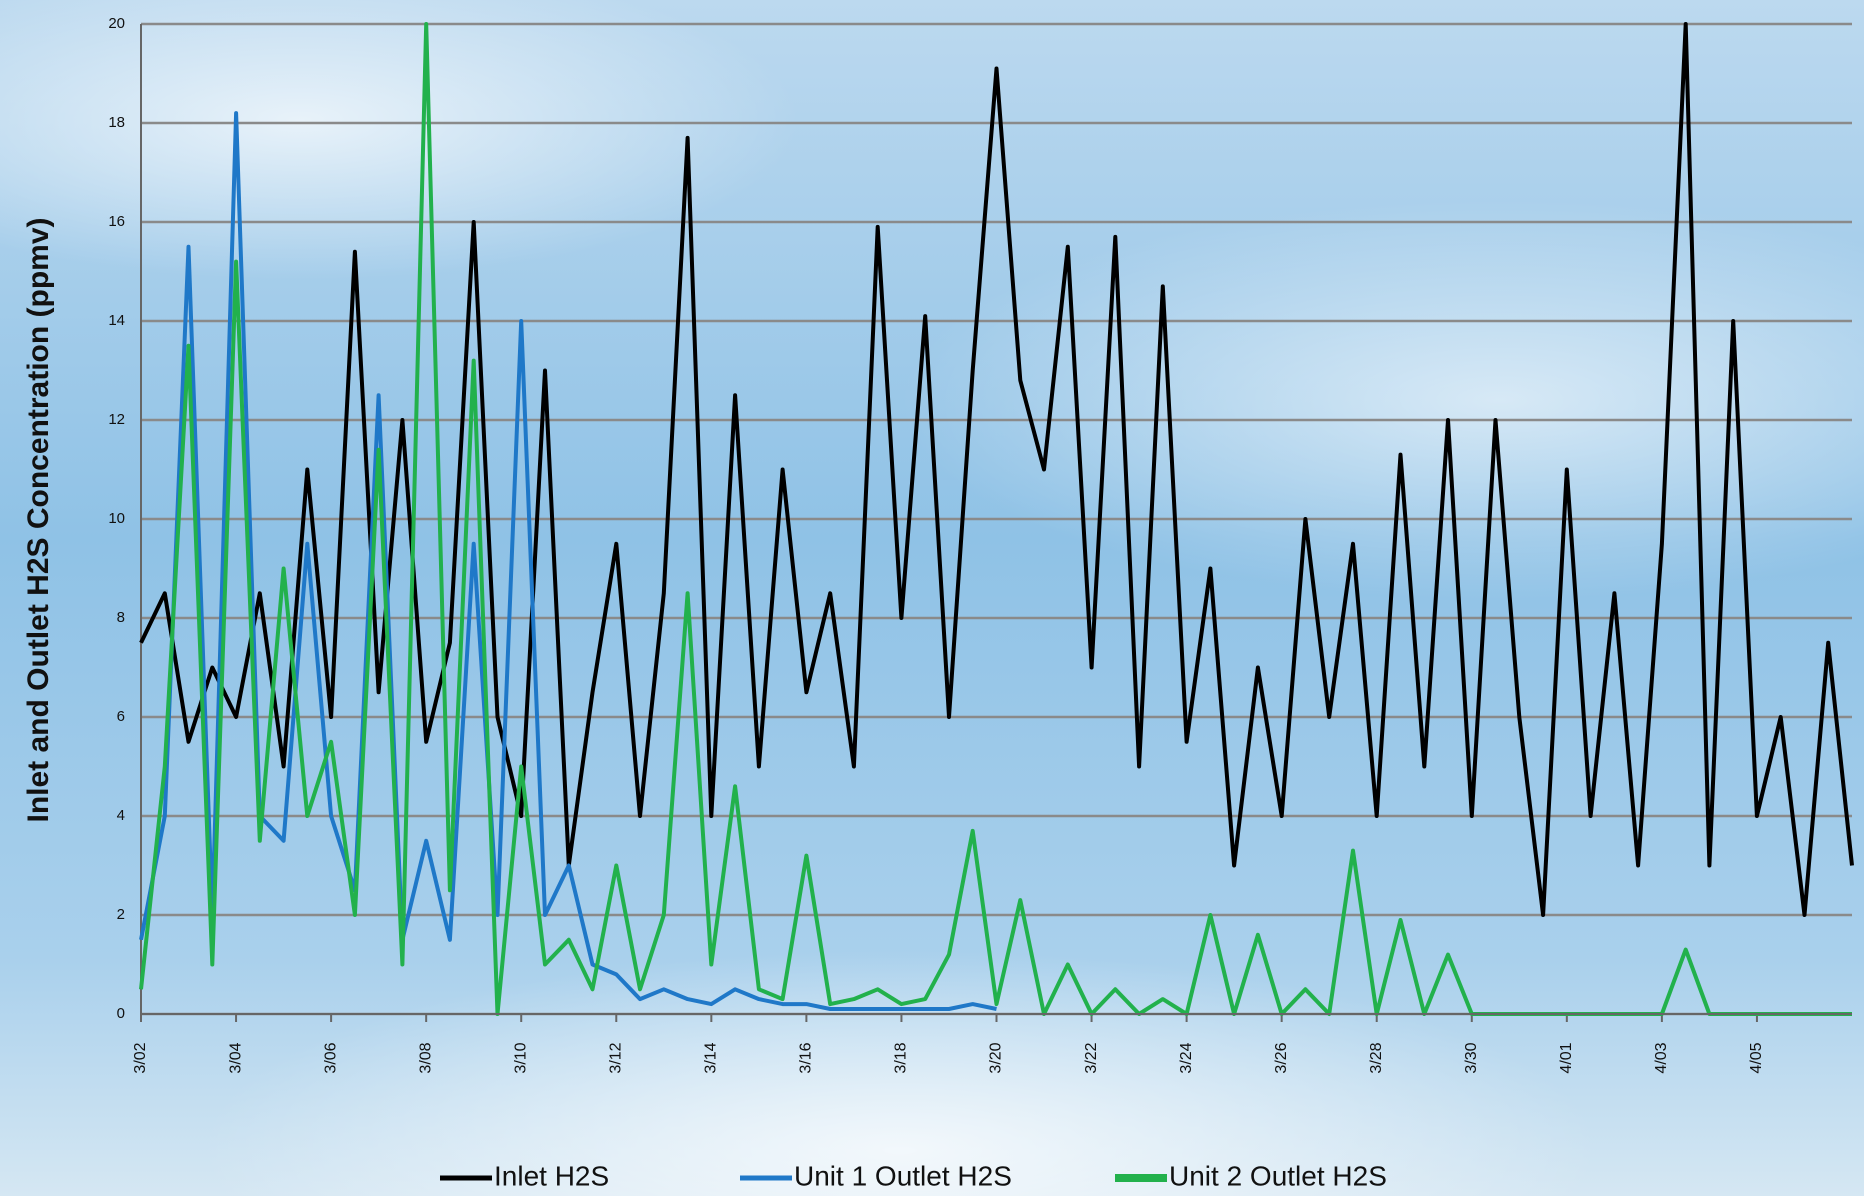 The height and width of the screenshot is (1196, 1864). I want to click on y-tick-label: 12, so click(116, 419).